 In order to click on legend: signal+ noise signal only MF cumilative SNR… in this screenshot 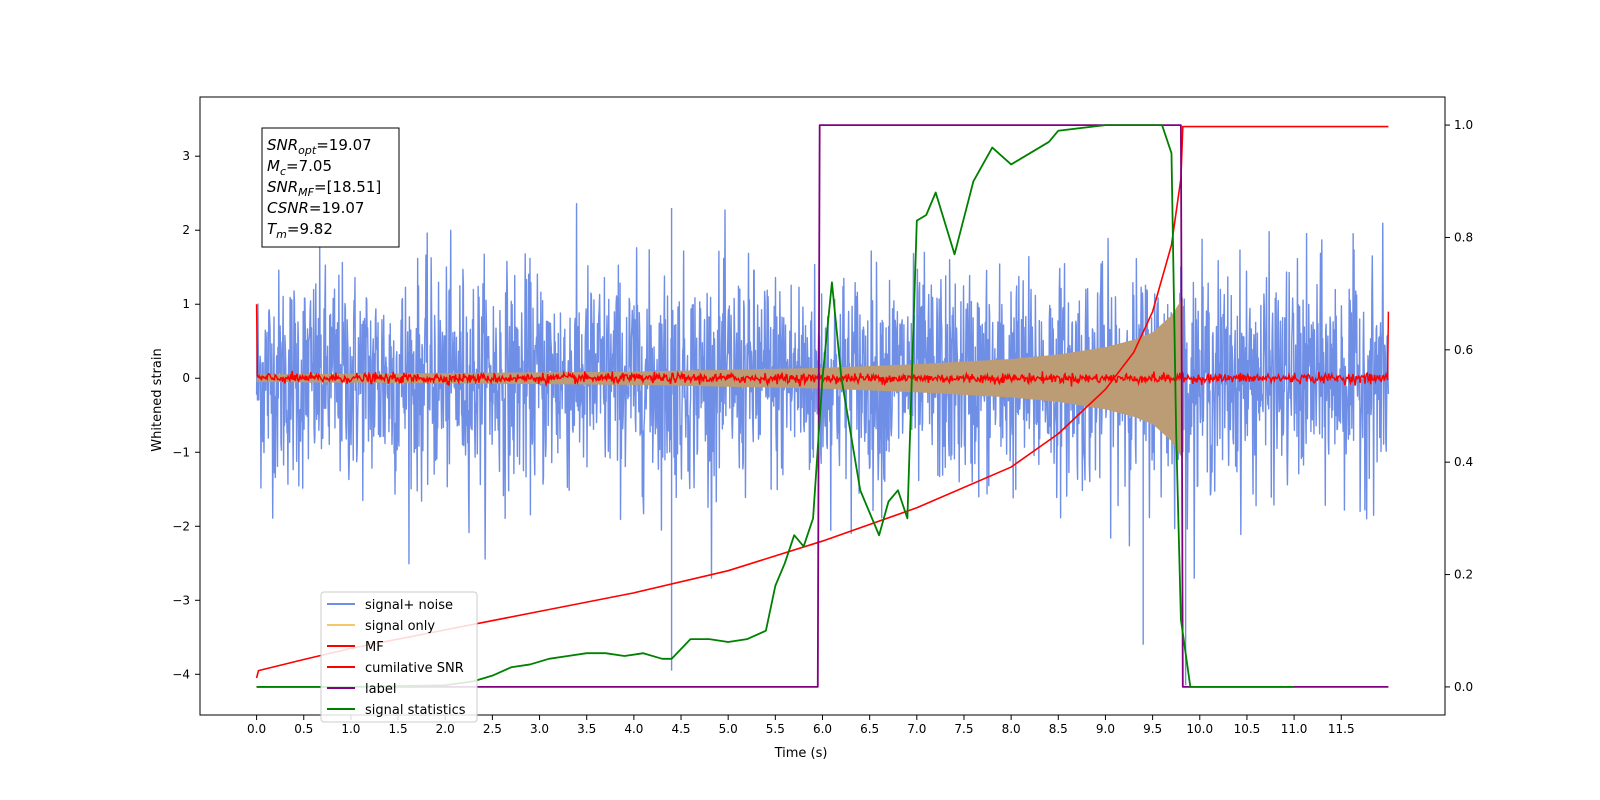, I will do `click(399, 657)`.